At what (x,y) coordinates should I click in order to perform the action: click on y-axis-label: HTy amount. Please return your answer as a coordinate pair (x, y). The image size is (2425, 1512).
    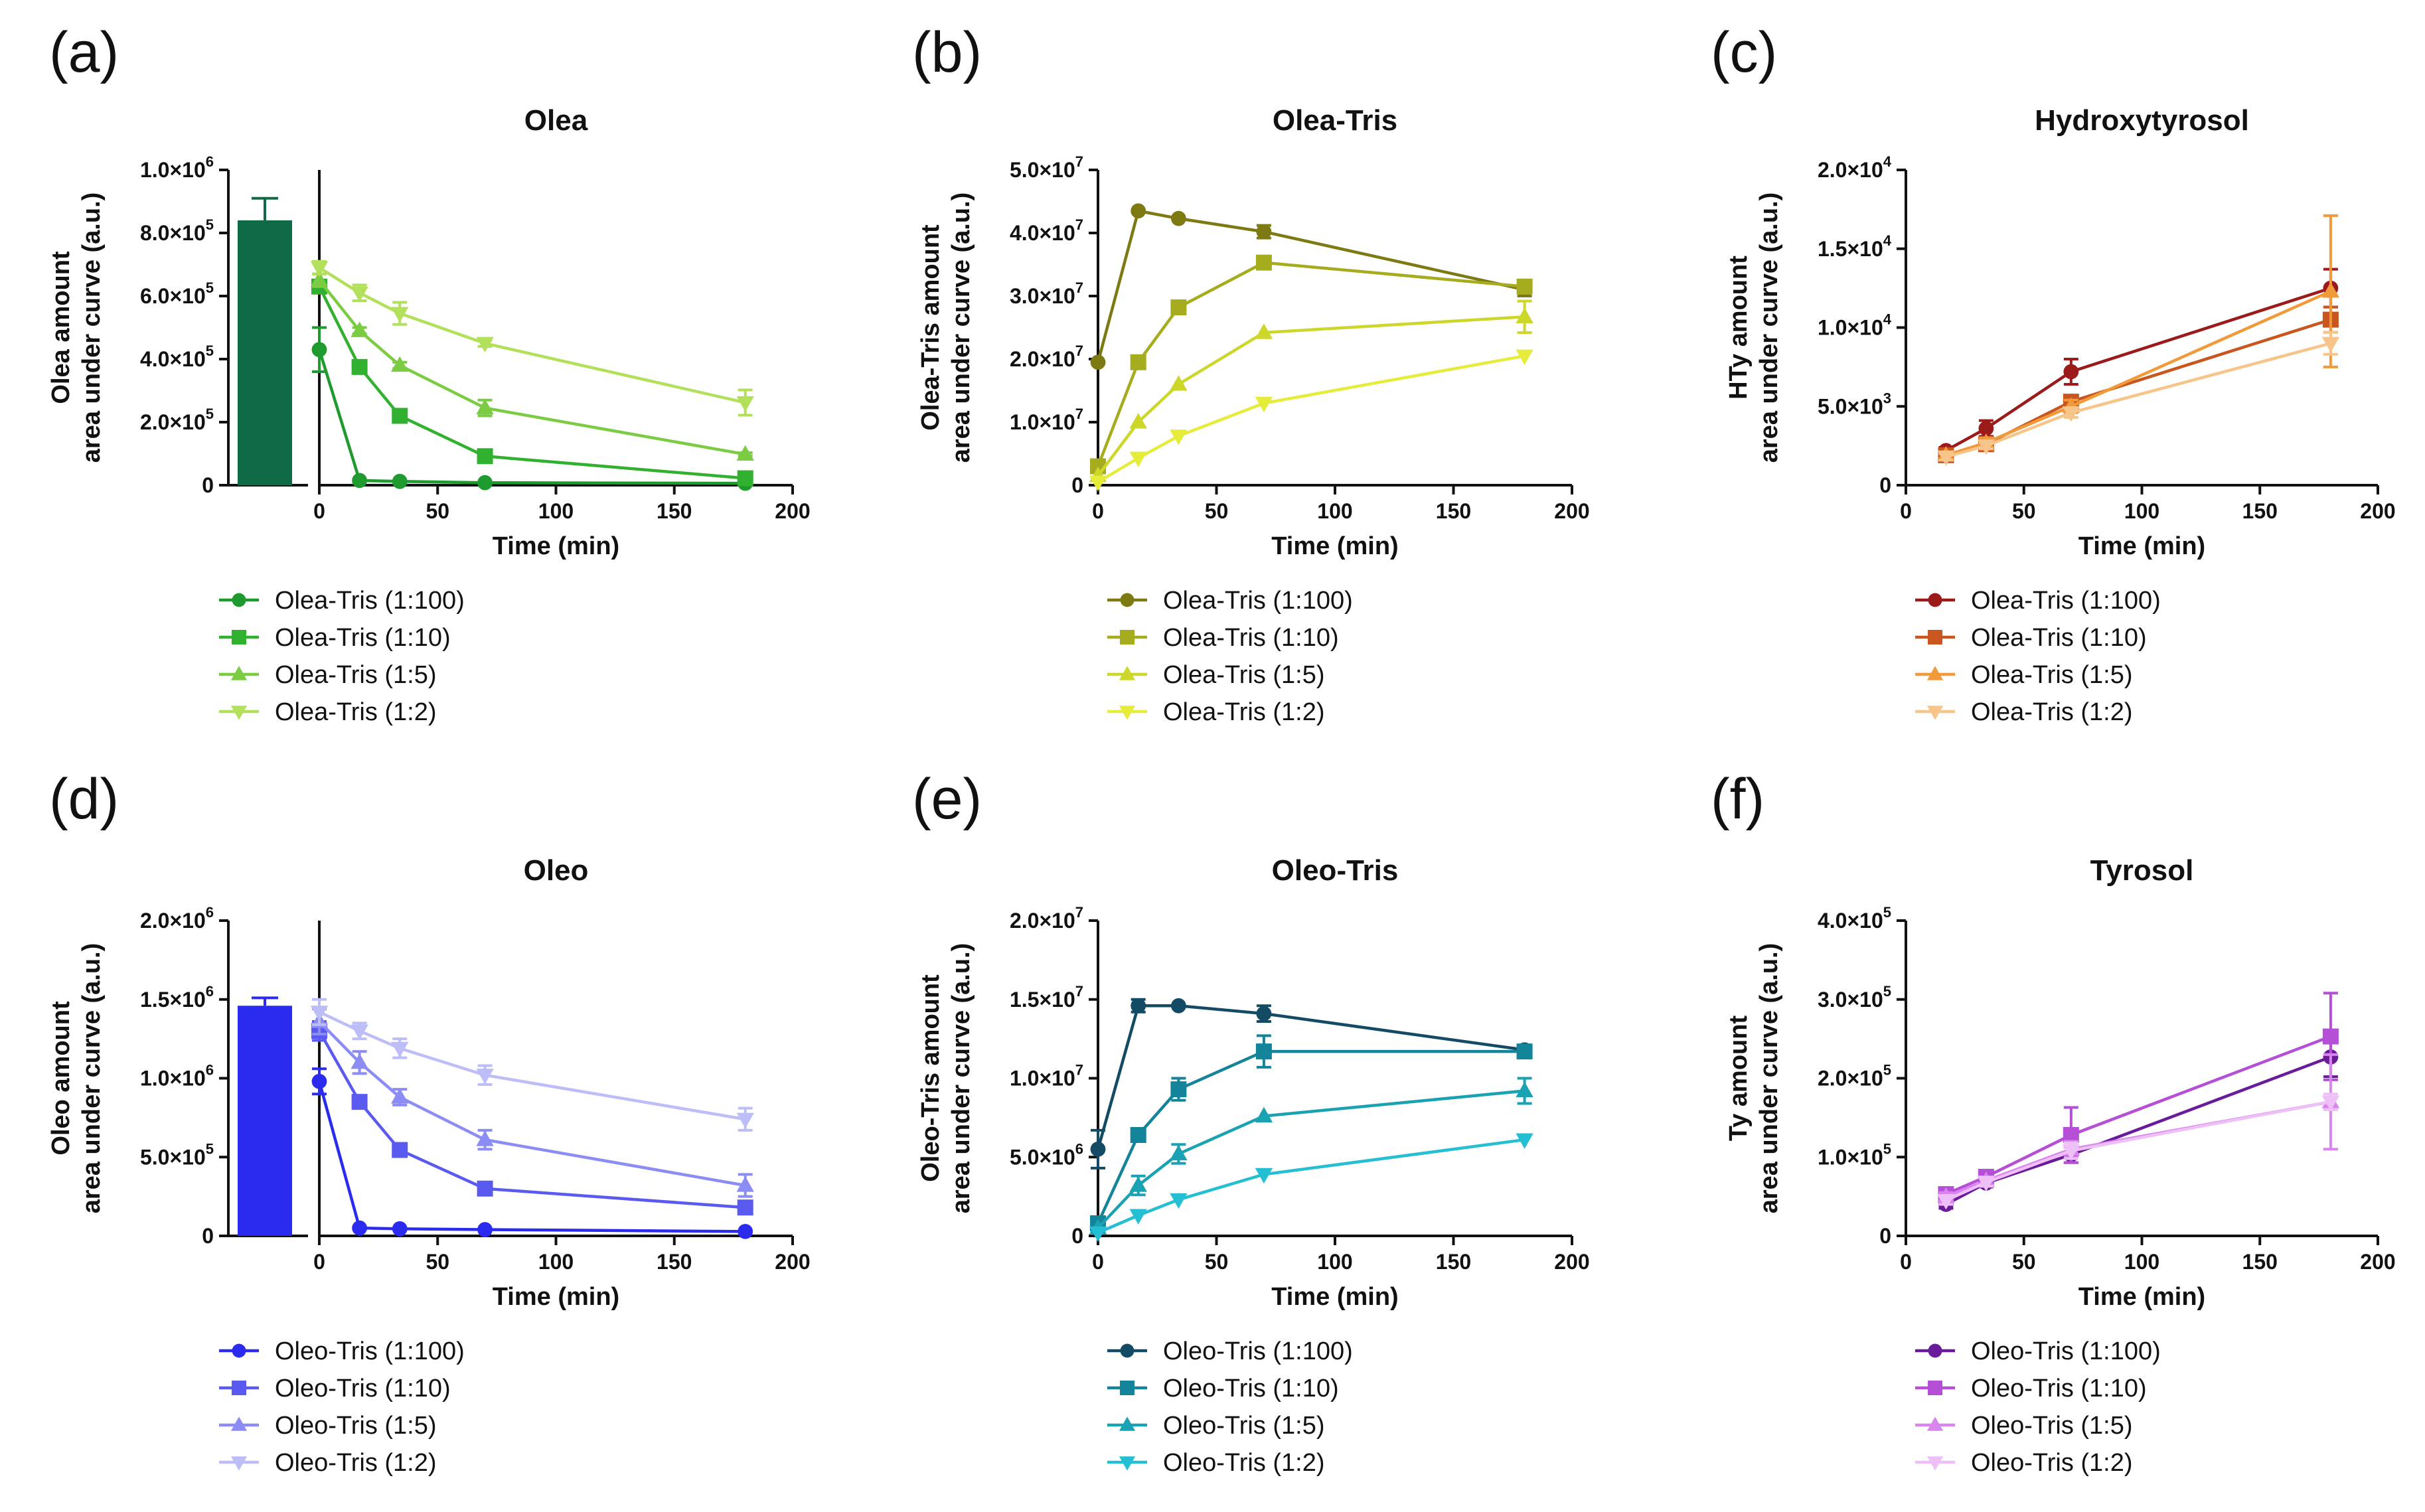
    Looking at the image, I should click on (1739, 328).